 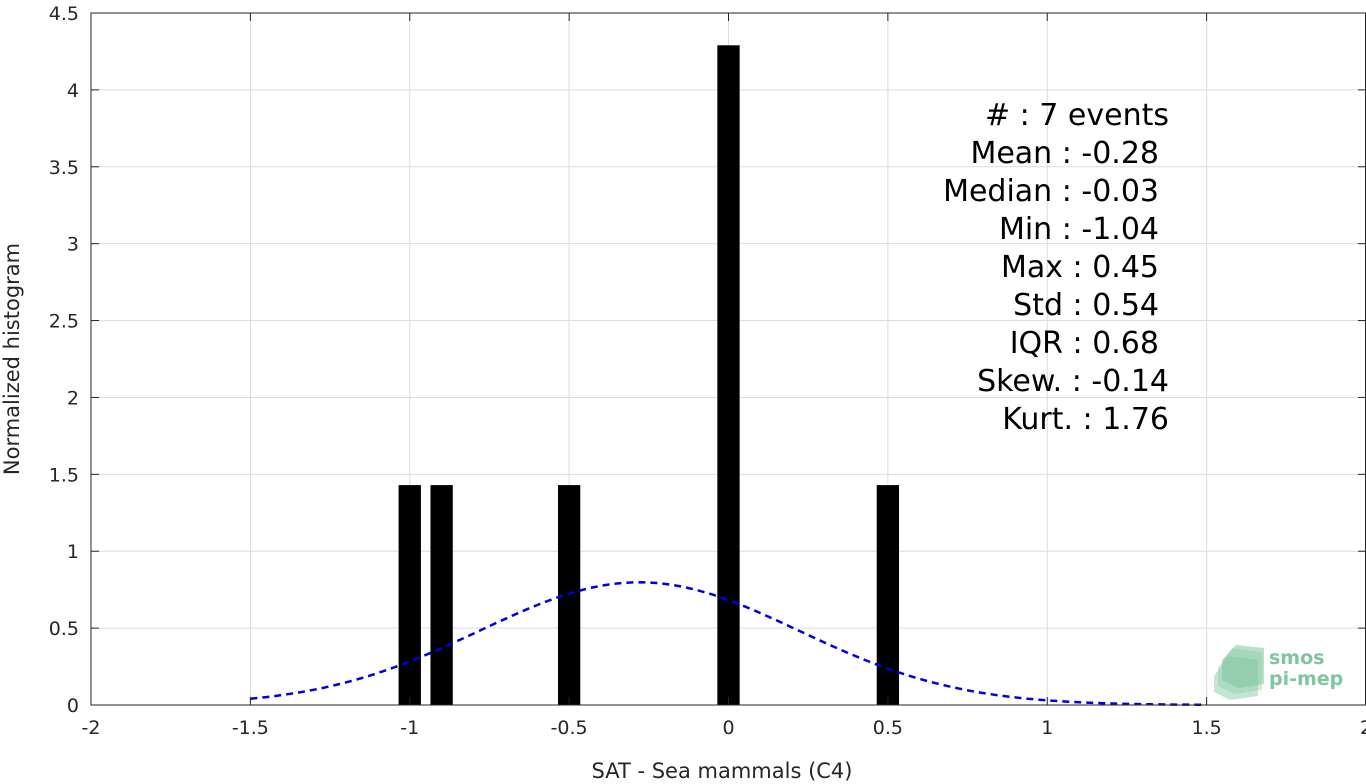 What do you see at coordinates (728, 728) in the screenshot?
I see `x-tick-label-4: 0` at bounding box center [728, 728].